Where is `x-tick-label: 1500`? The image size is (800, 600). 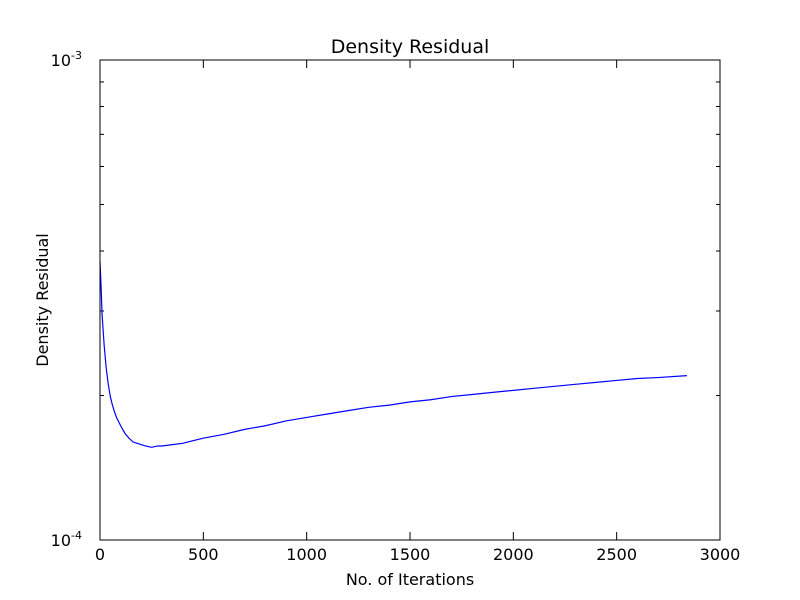
x-tick-label: 1500 is located at coordinates (410, 554).